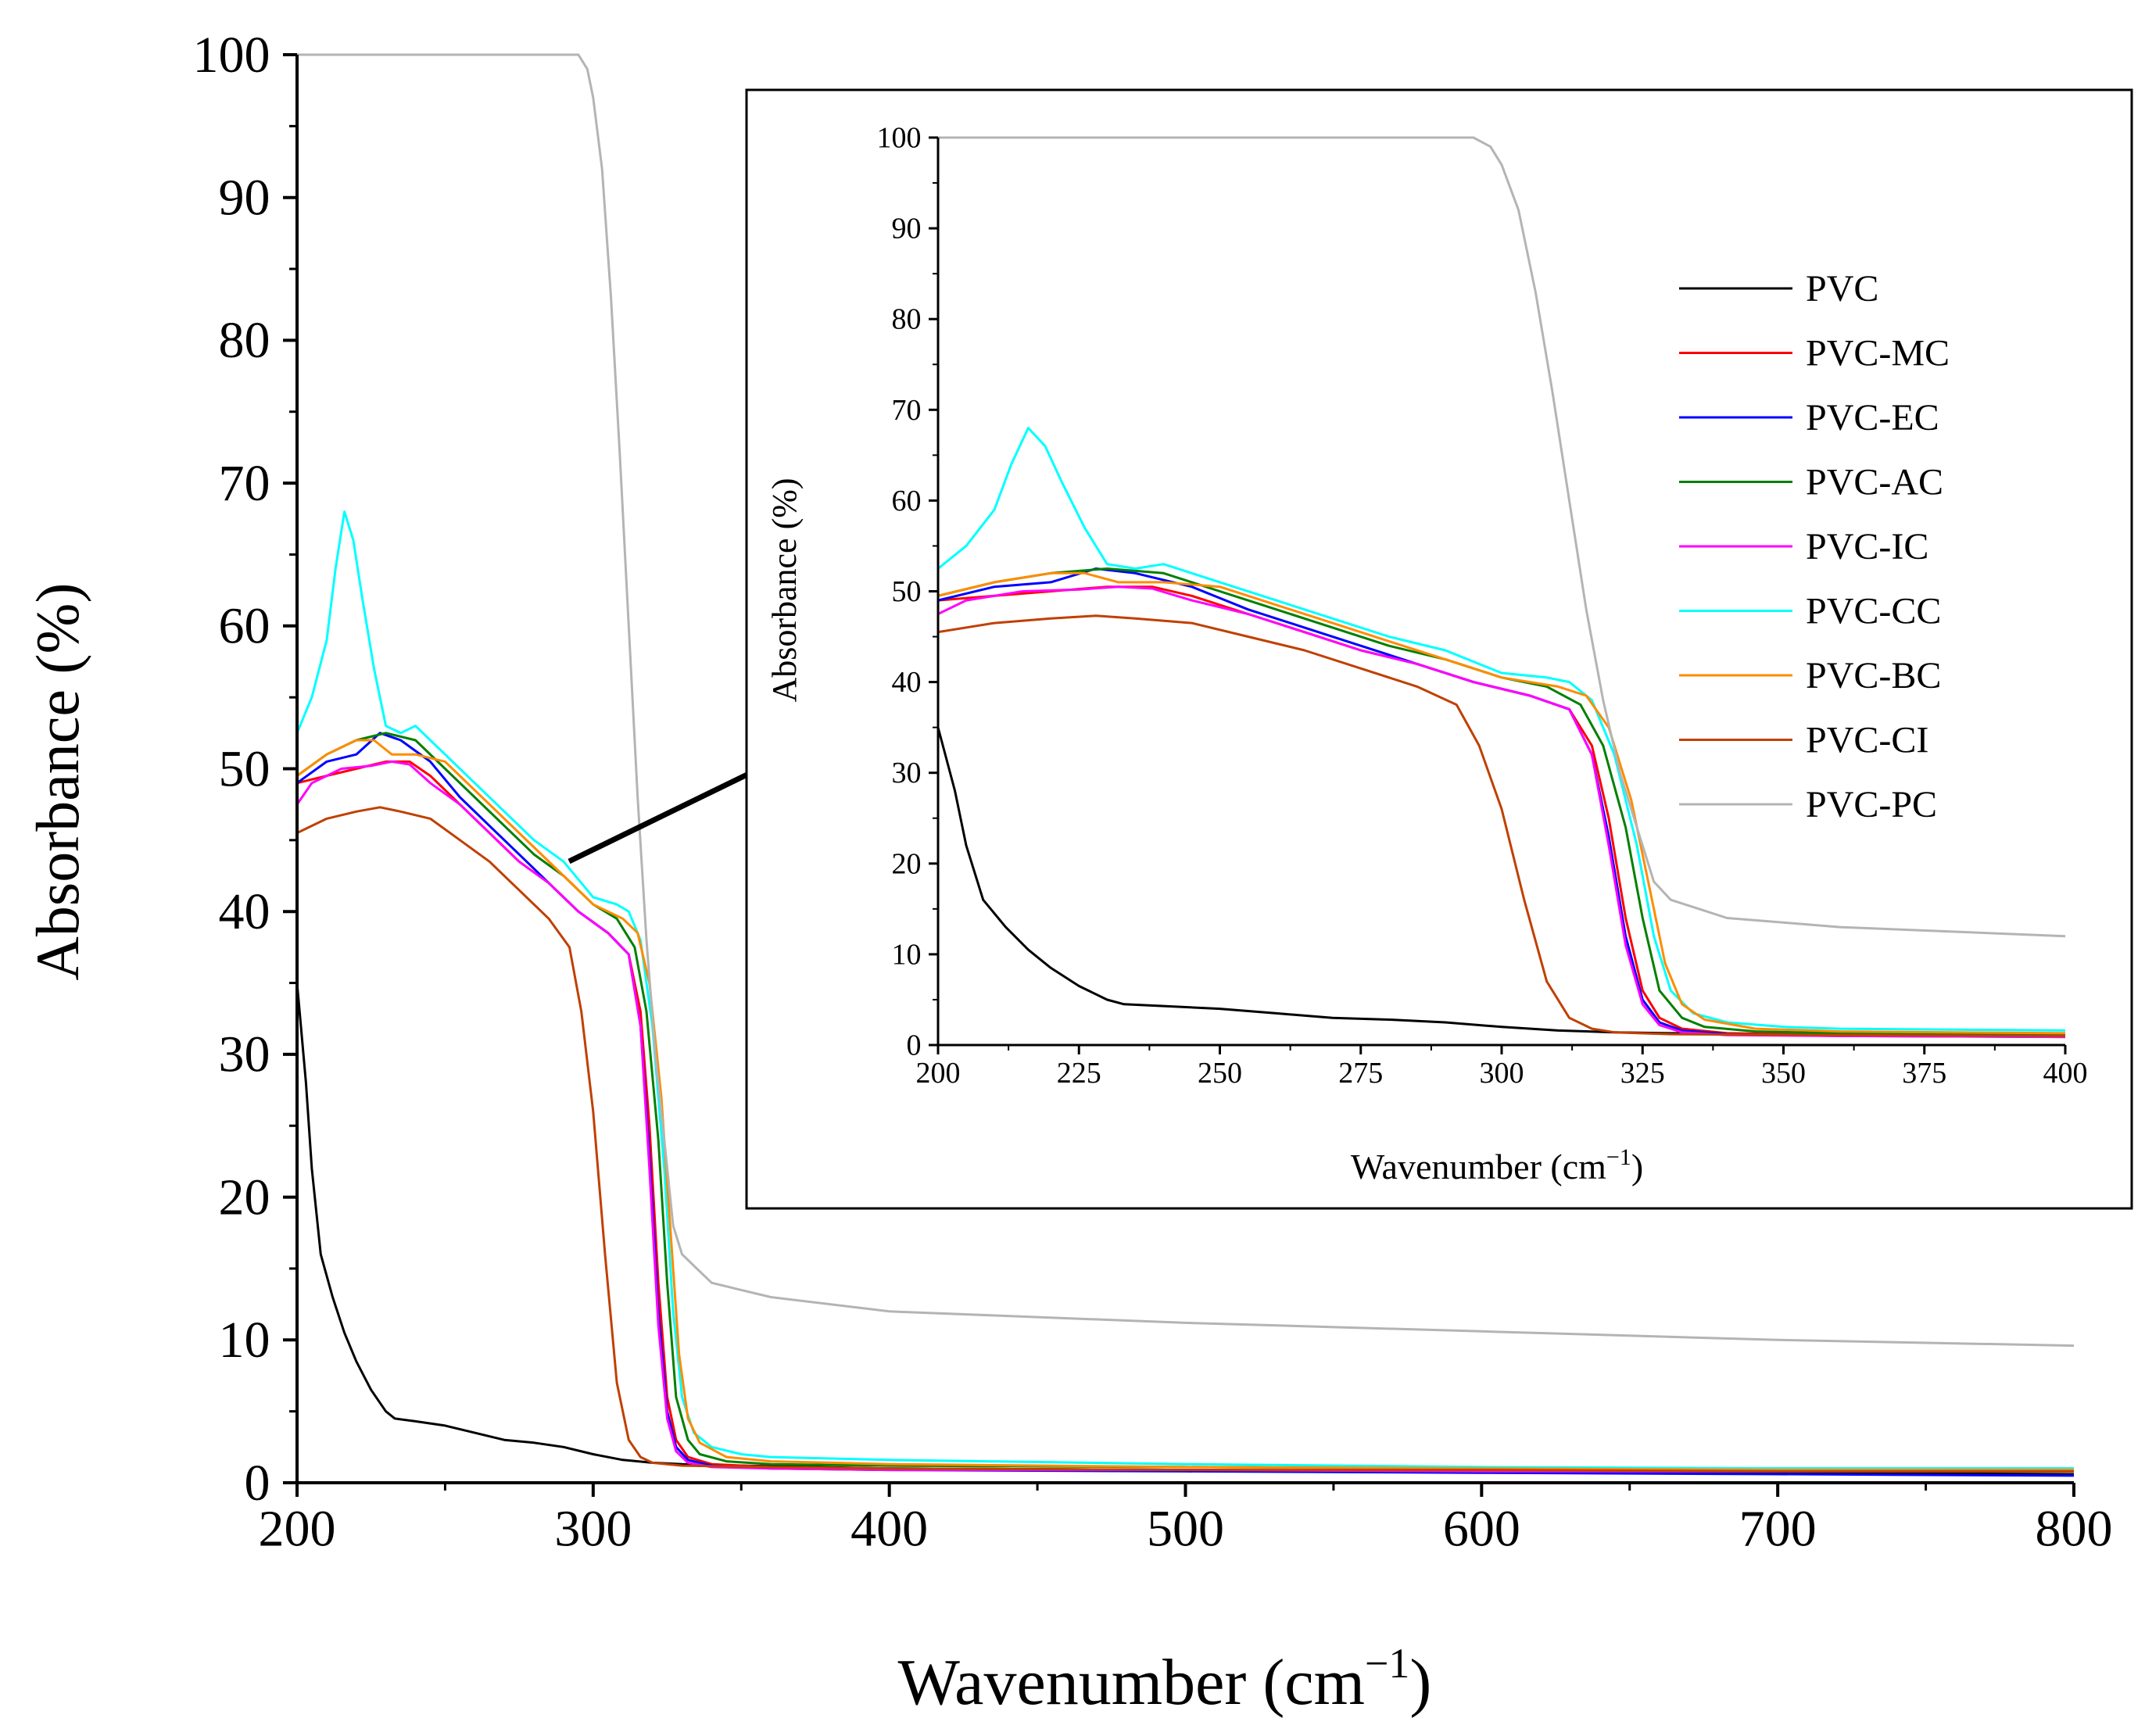 The image size is (2145, 1736). What do you see at coordinates (244, 626) in the screenshot?
I see `main-y-tick-label: 60` at bounding box center [244, 626].